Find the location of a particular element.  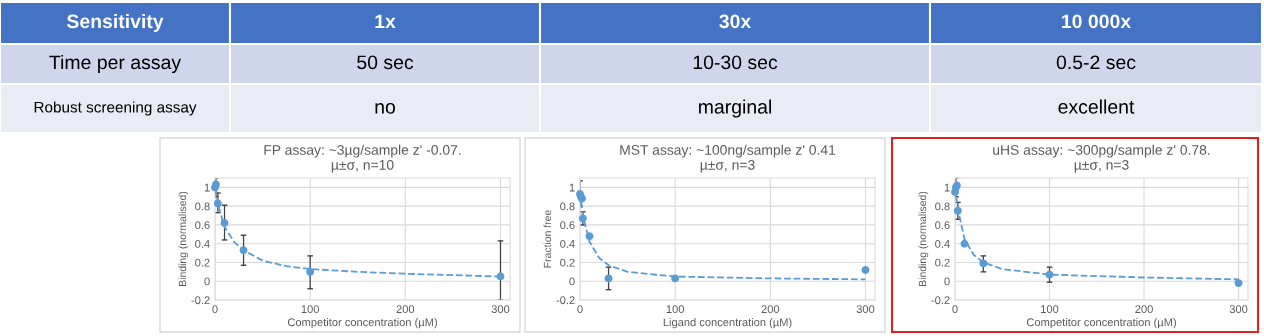

text: 30x is located at coordinates (735, 21).